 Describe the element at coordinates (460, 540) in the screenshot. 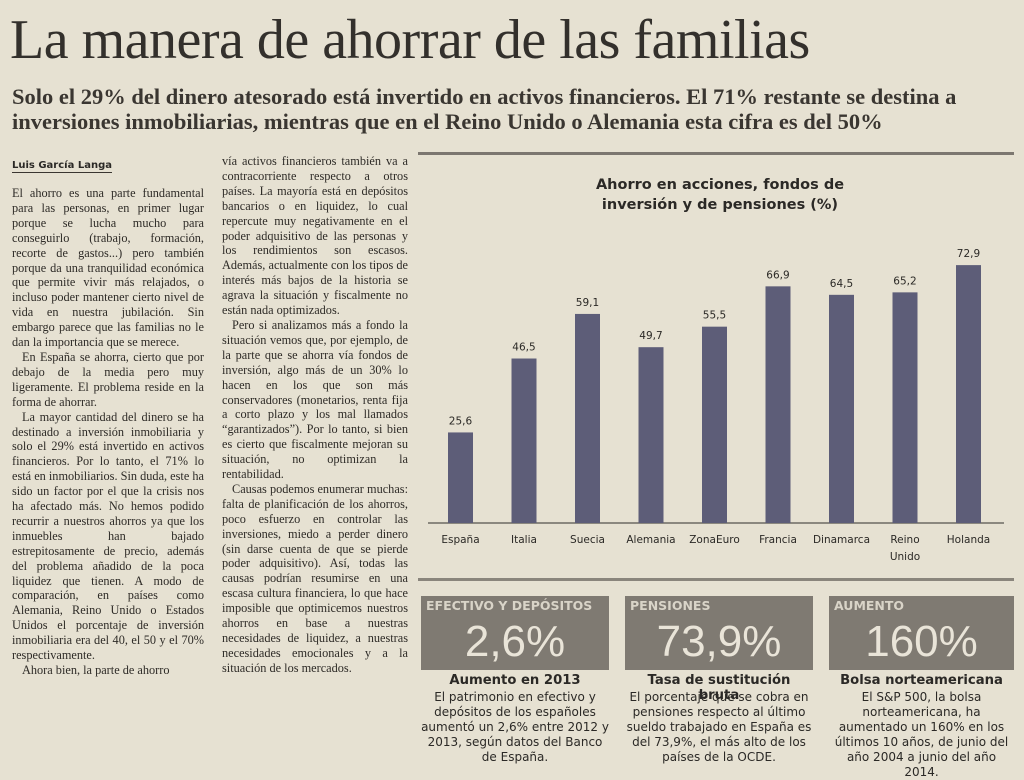

I see `chart-category-label: España` at that location.